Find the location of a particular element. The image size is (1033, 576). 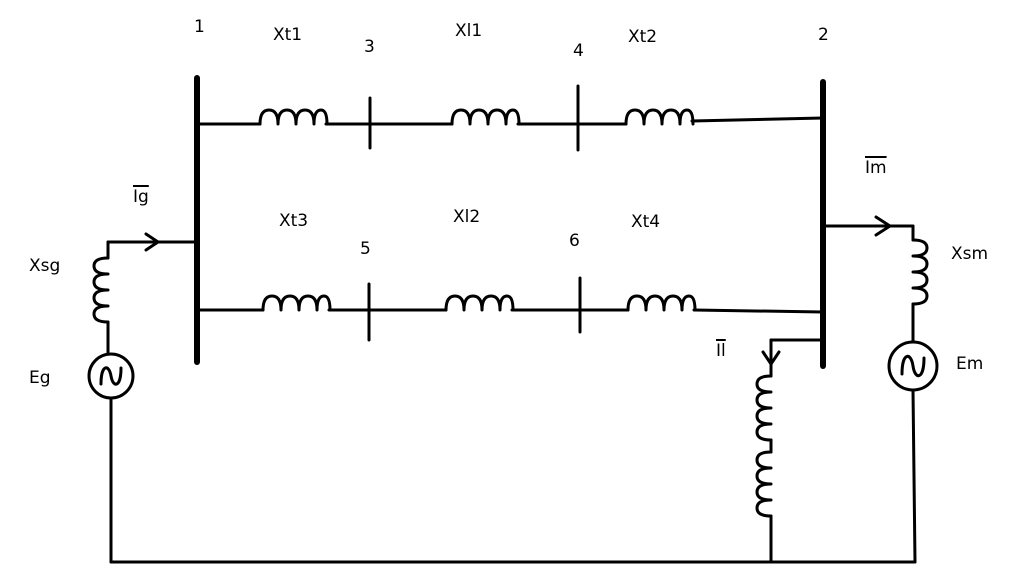

inductor-xsg is located at coordinates (101, 290).